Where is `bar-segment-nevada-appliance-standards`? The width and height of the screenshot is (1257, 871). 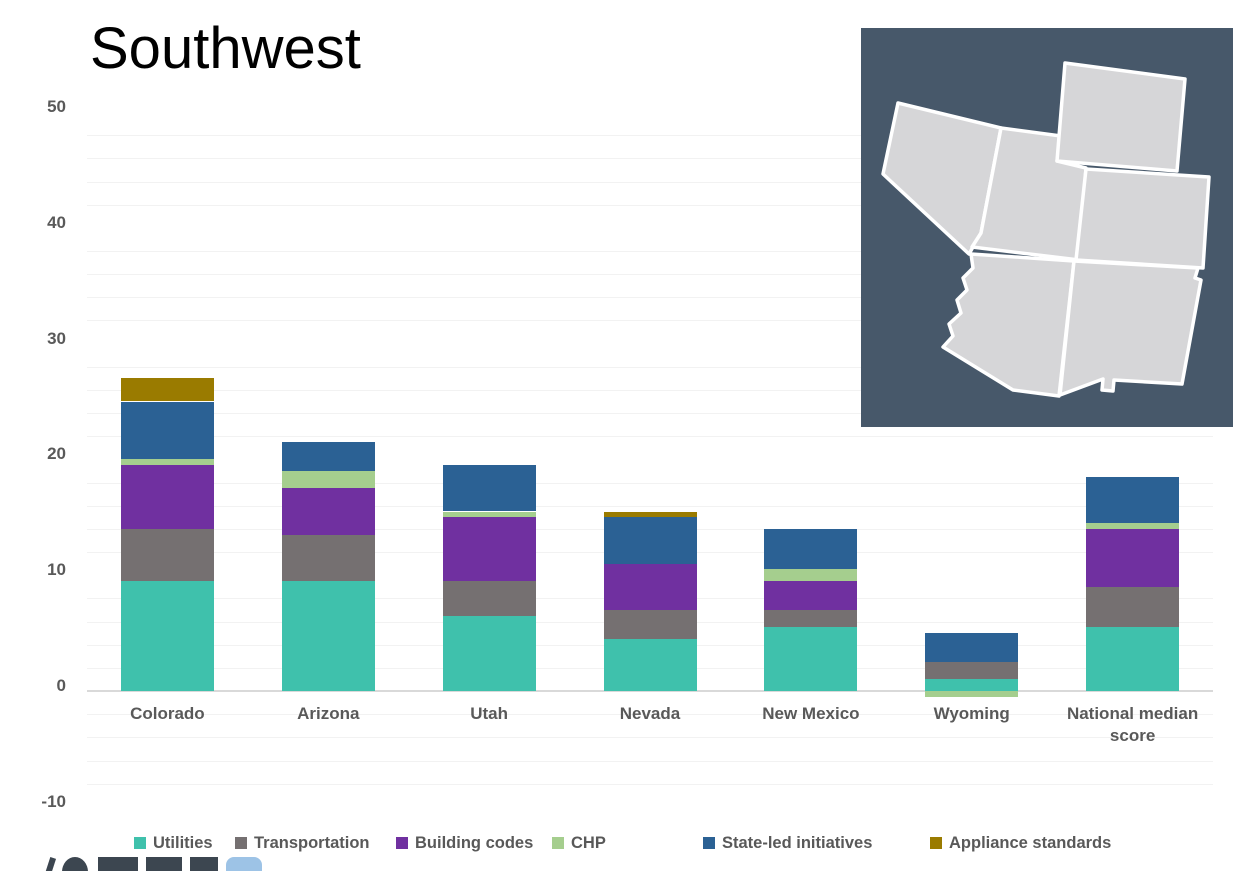 bar-segment-nevada-appliance-standards is located at coordinates (650, 514).